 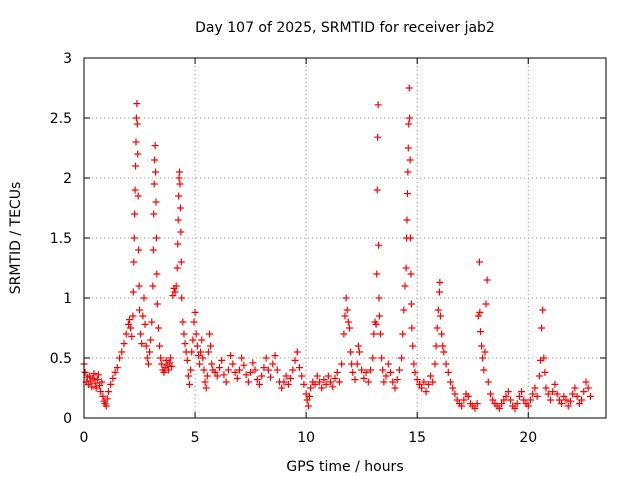 What do you see at coordinates (195, 438) in the screenshot?
I see `x-tick-label: 5` at bounding box center [195, 438].